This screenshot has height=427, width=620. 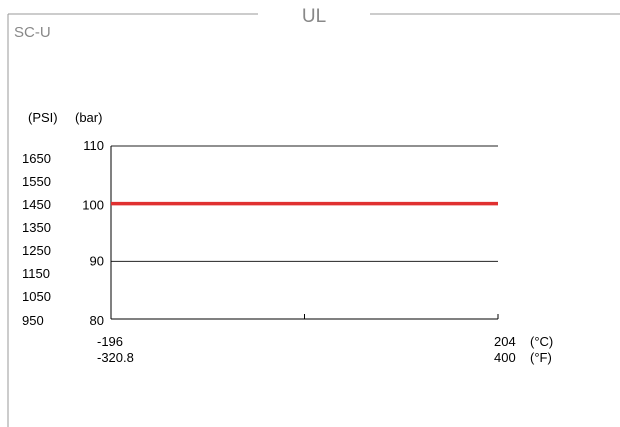 What do you see at coordinates (314, 16) in the screenshot?
I see `panel-header: UL` at bounding box center [314, 16].